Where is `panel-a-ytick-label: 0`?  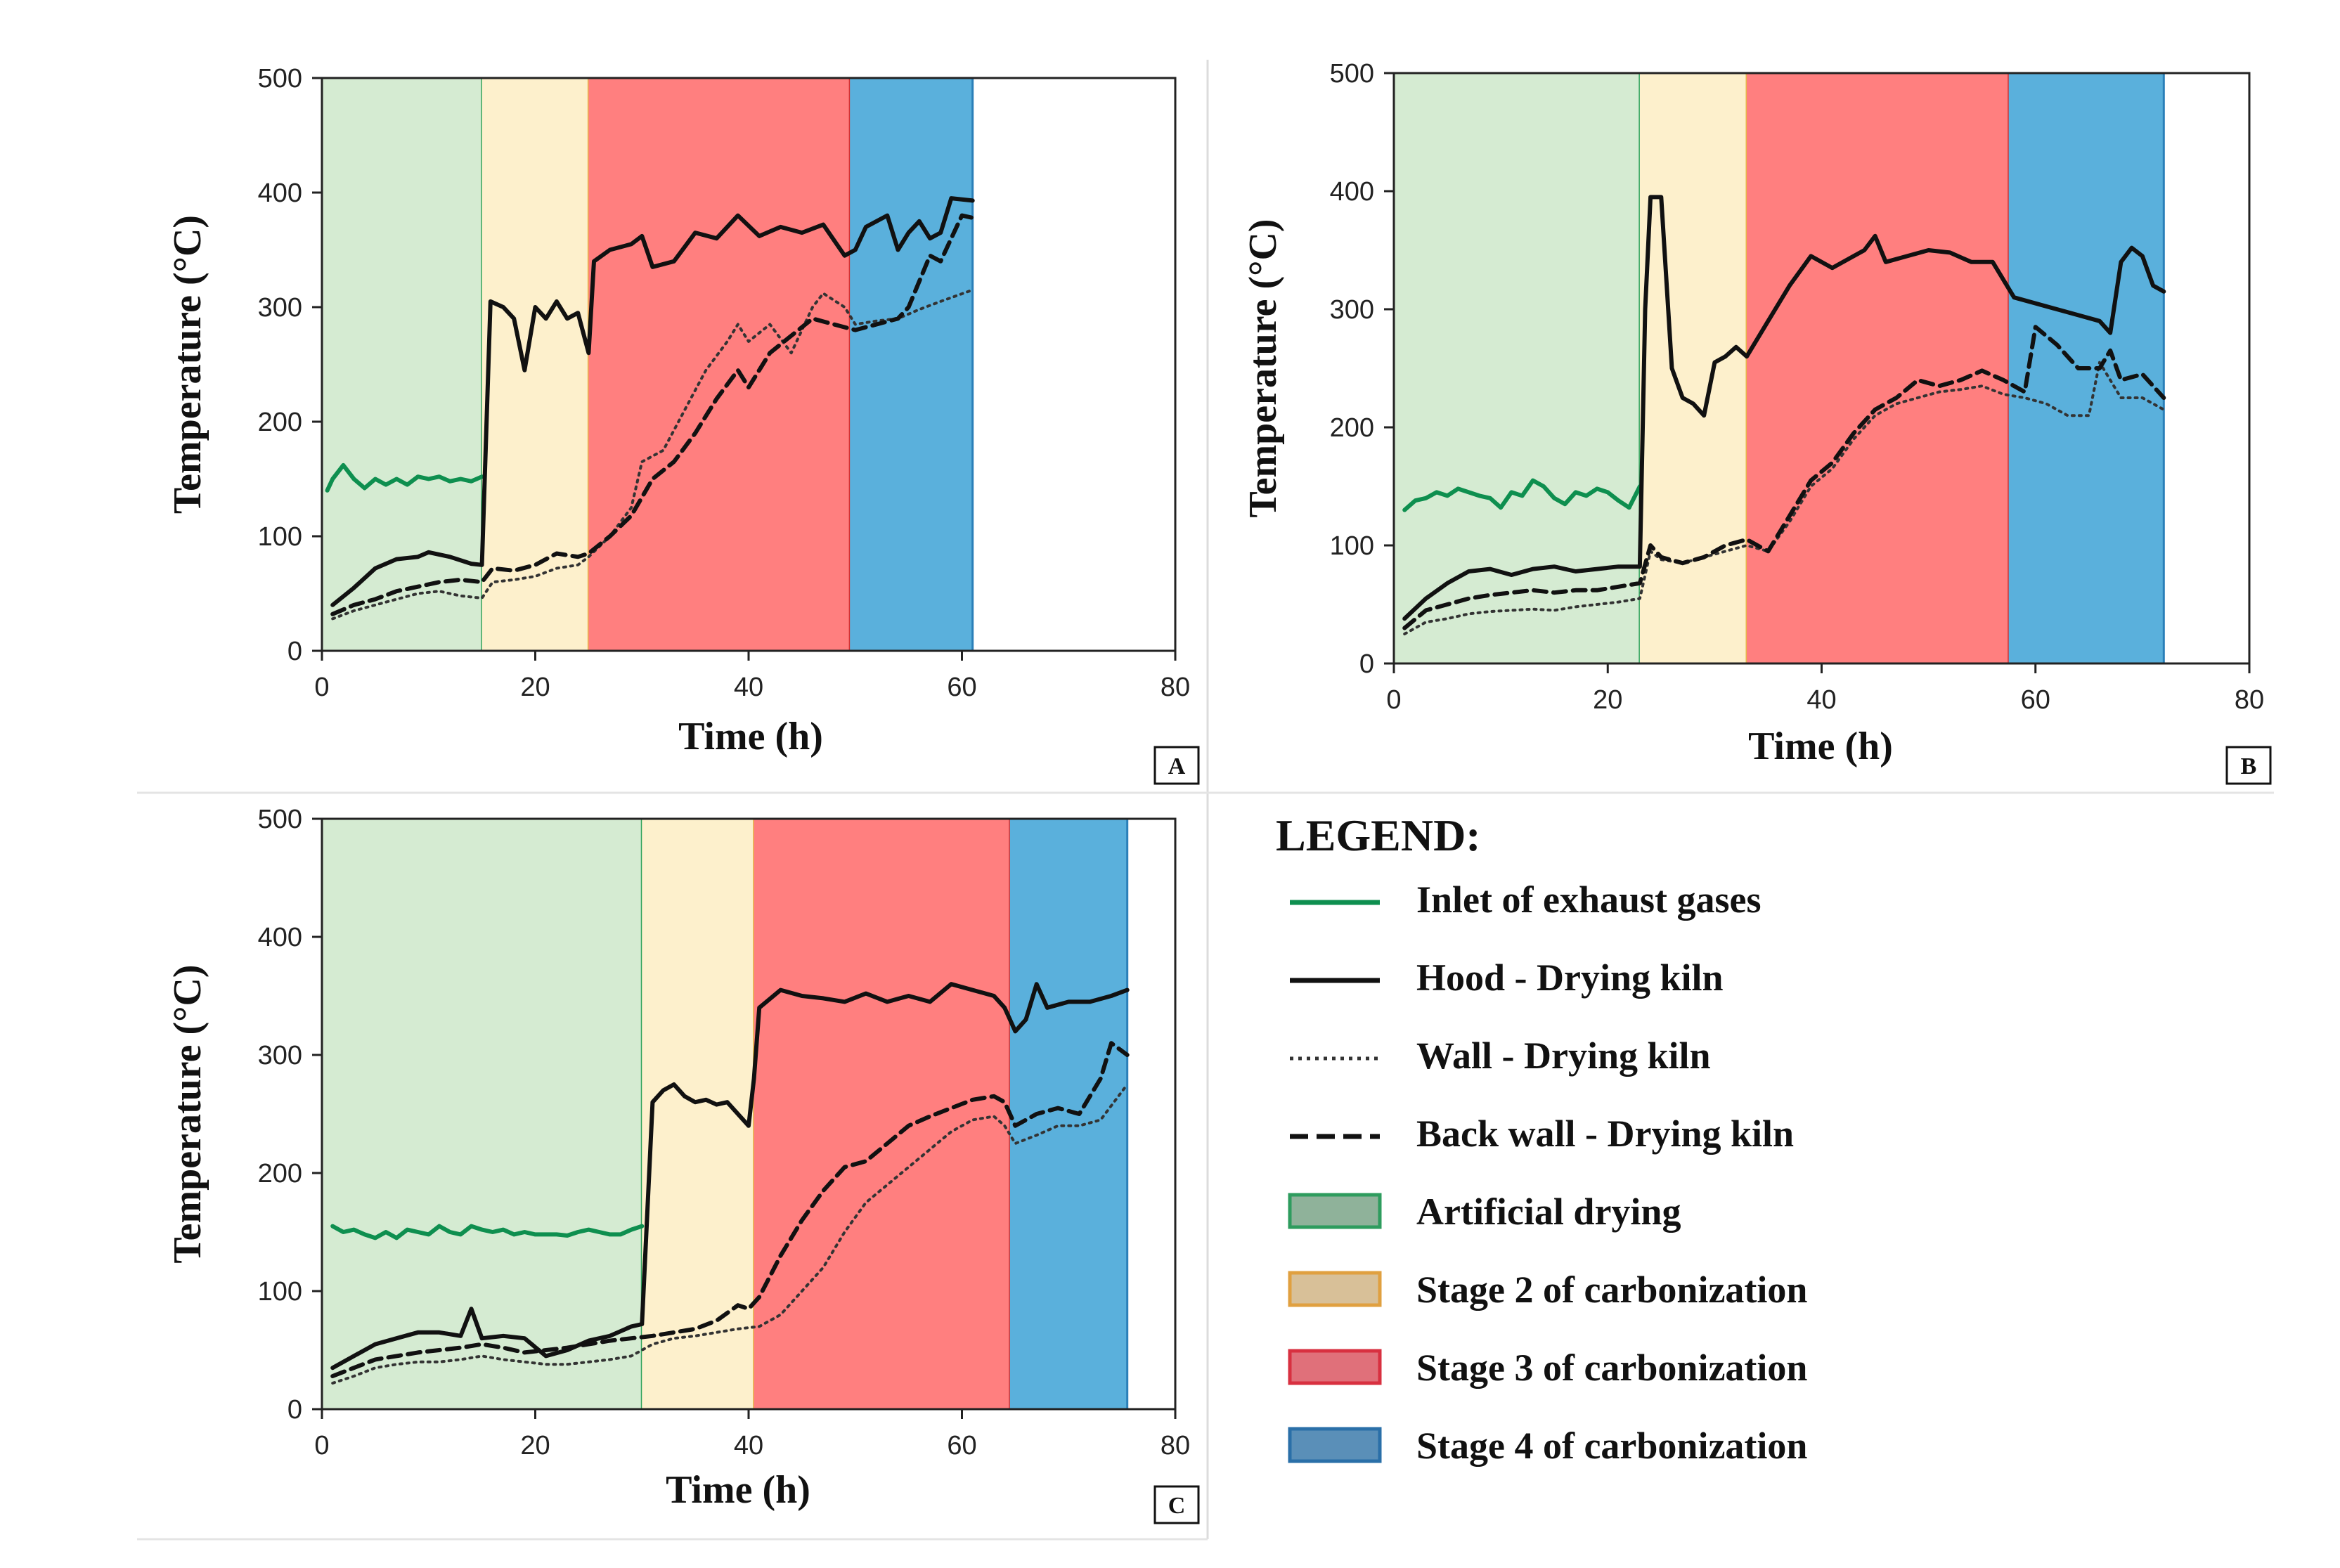
panel-a-ytick-label: 0 is located at coordinates (294, 651).